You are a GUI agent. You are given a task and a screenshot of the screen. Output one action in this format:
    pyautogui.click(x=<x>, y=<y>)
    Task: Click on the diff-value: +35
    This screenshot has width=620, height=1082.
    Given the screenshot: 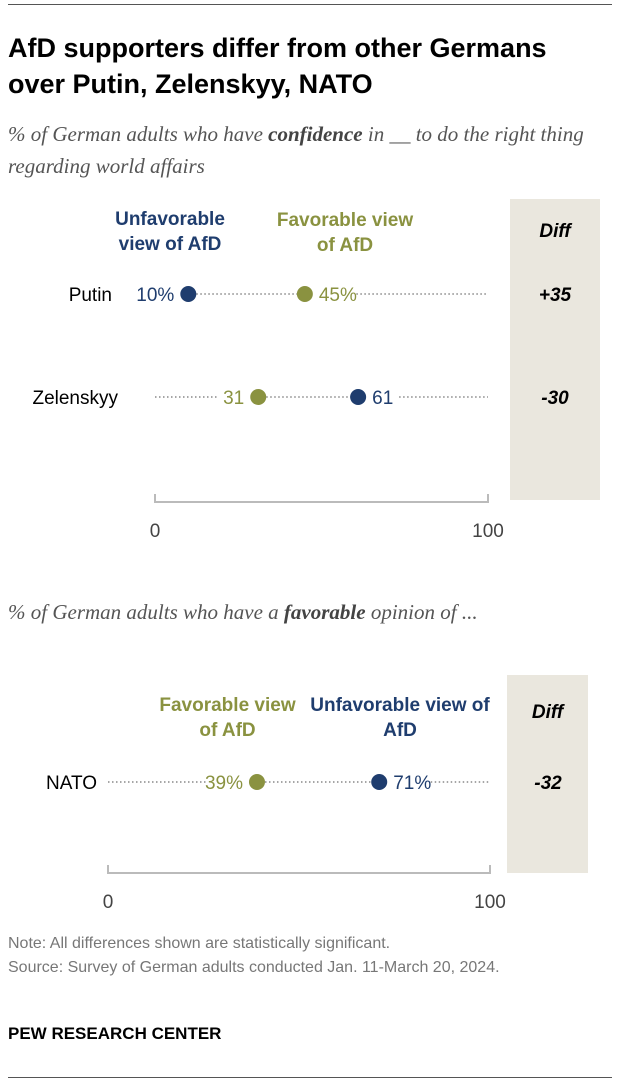 What is the action you would take?
    pyautogui.click(x=555, y=295)
    